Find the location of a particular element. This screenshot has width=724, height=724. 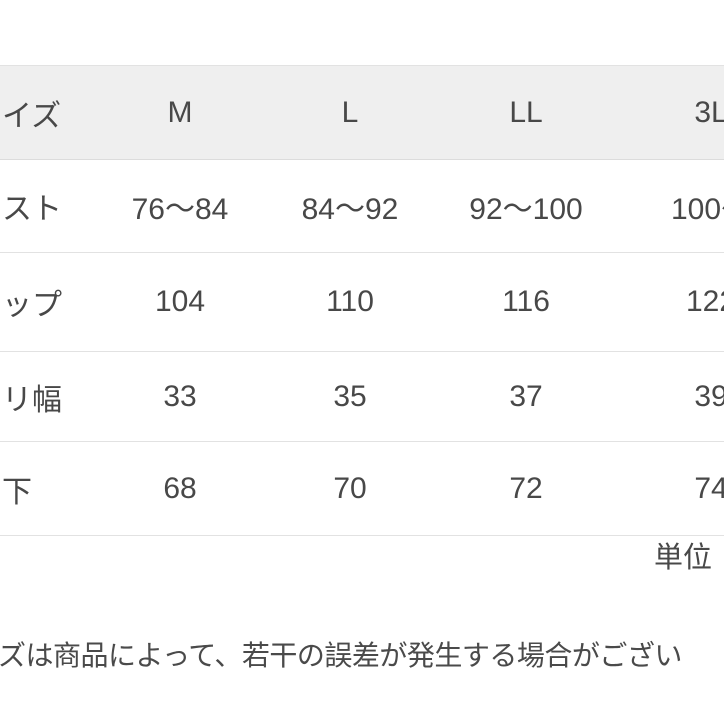

thigh-value-ll: 37 is located at coordinates (526, 396).